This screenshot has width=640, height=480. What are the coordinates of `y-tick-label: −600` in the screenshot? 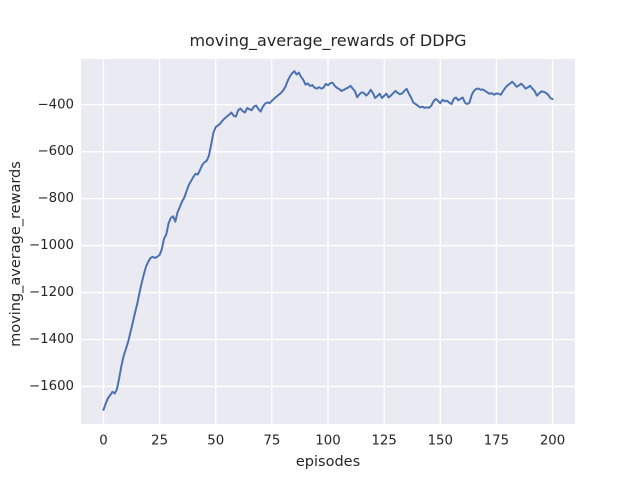 It's located at (55, 151).